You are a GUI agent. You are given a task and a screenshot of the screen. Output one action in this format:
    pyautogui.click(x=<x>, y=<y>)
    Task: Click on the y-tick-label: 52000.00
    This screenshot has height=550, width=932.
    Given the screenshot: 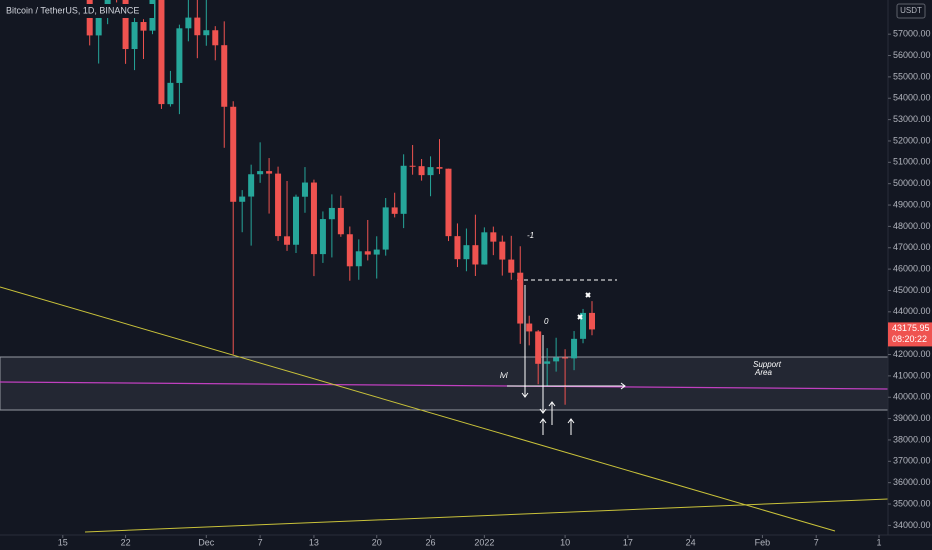 What is the action you would take?
    pyautogui.click(x=912, y=140)
    